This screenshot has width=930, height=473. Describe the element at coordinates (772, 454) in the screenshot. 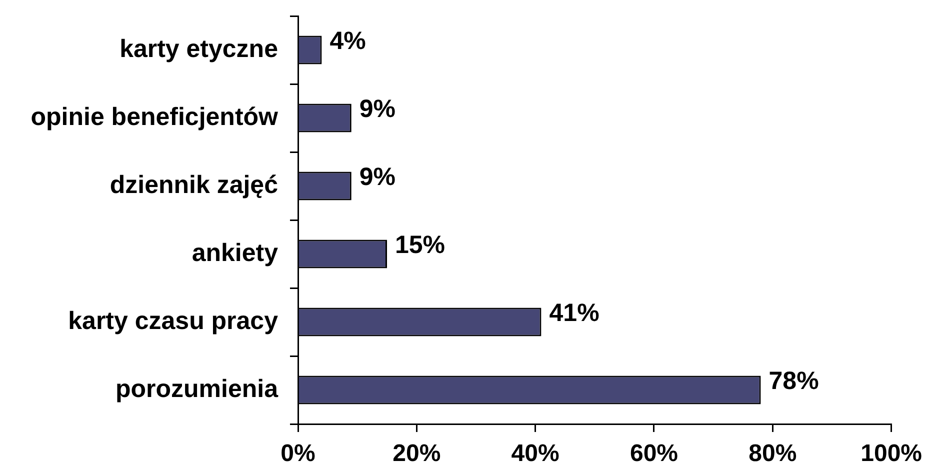

I see `x-tick-label: 80%` at that location.